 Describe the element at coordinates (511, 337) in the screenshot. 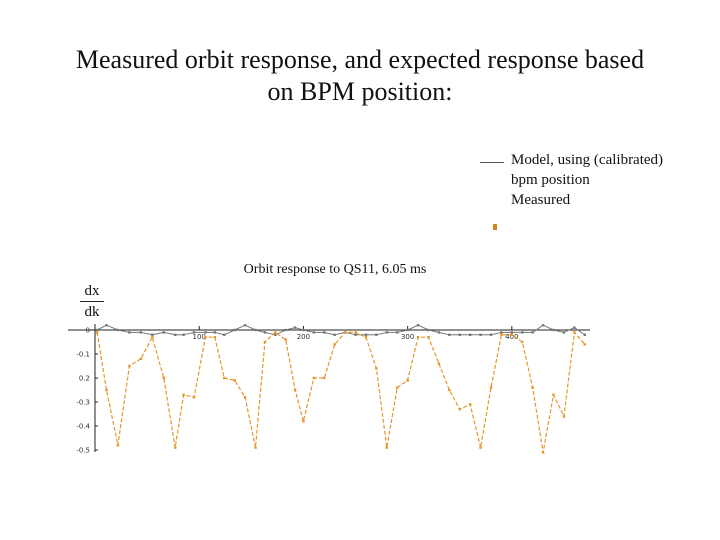

I see `x-tick-label: 400` at that location.